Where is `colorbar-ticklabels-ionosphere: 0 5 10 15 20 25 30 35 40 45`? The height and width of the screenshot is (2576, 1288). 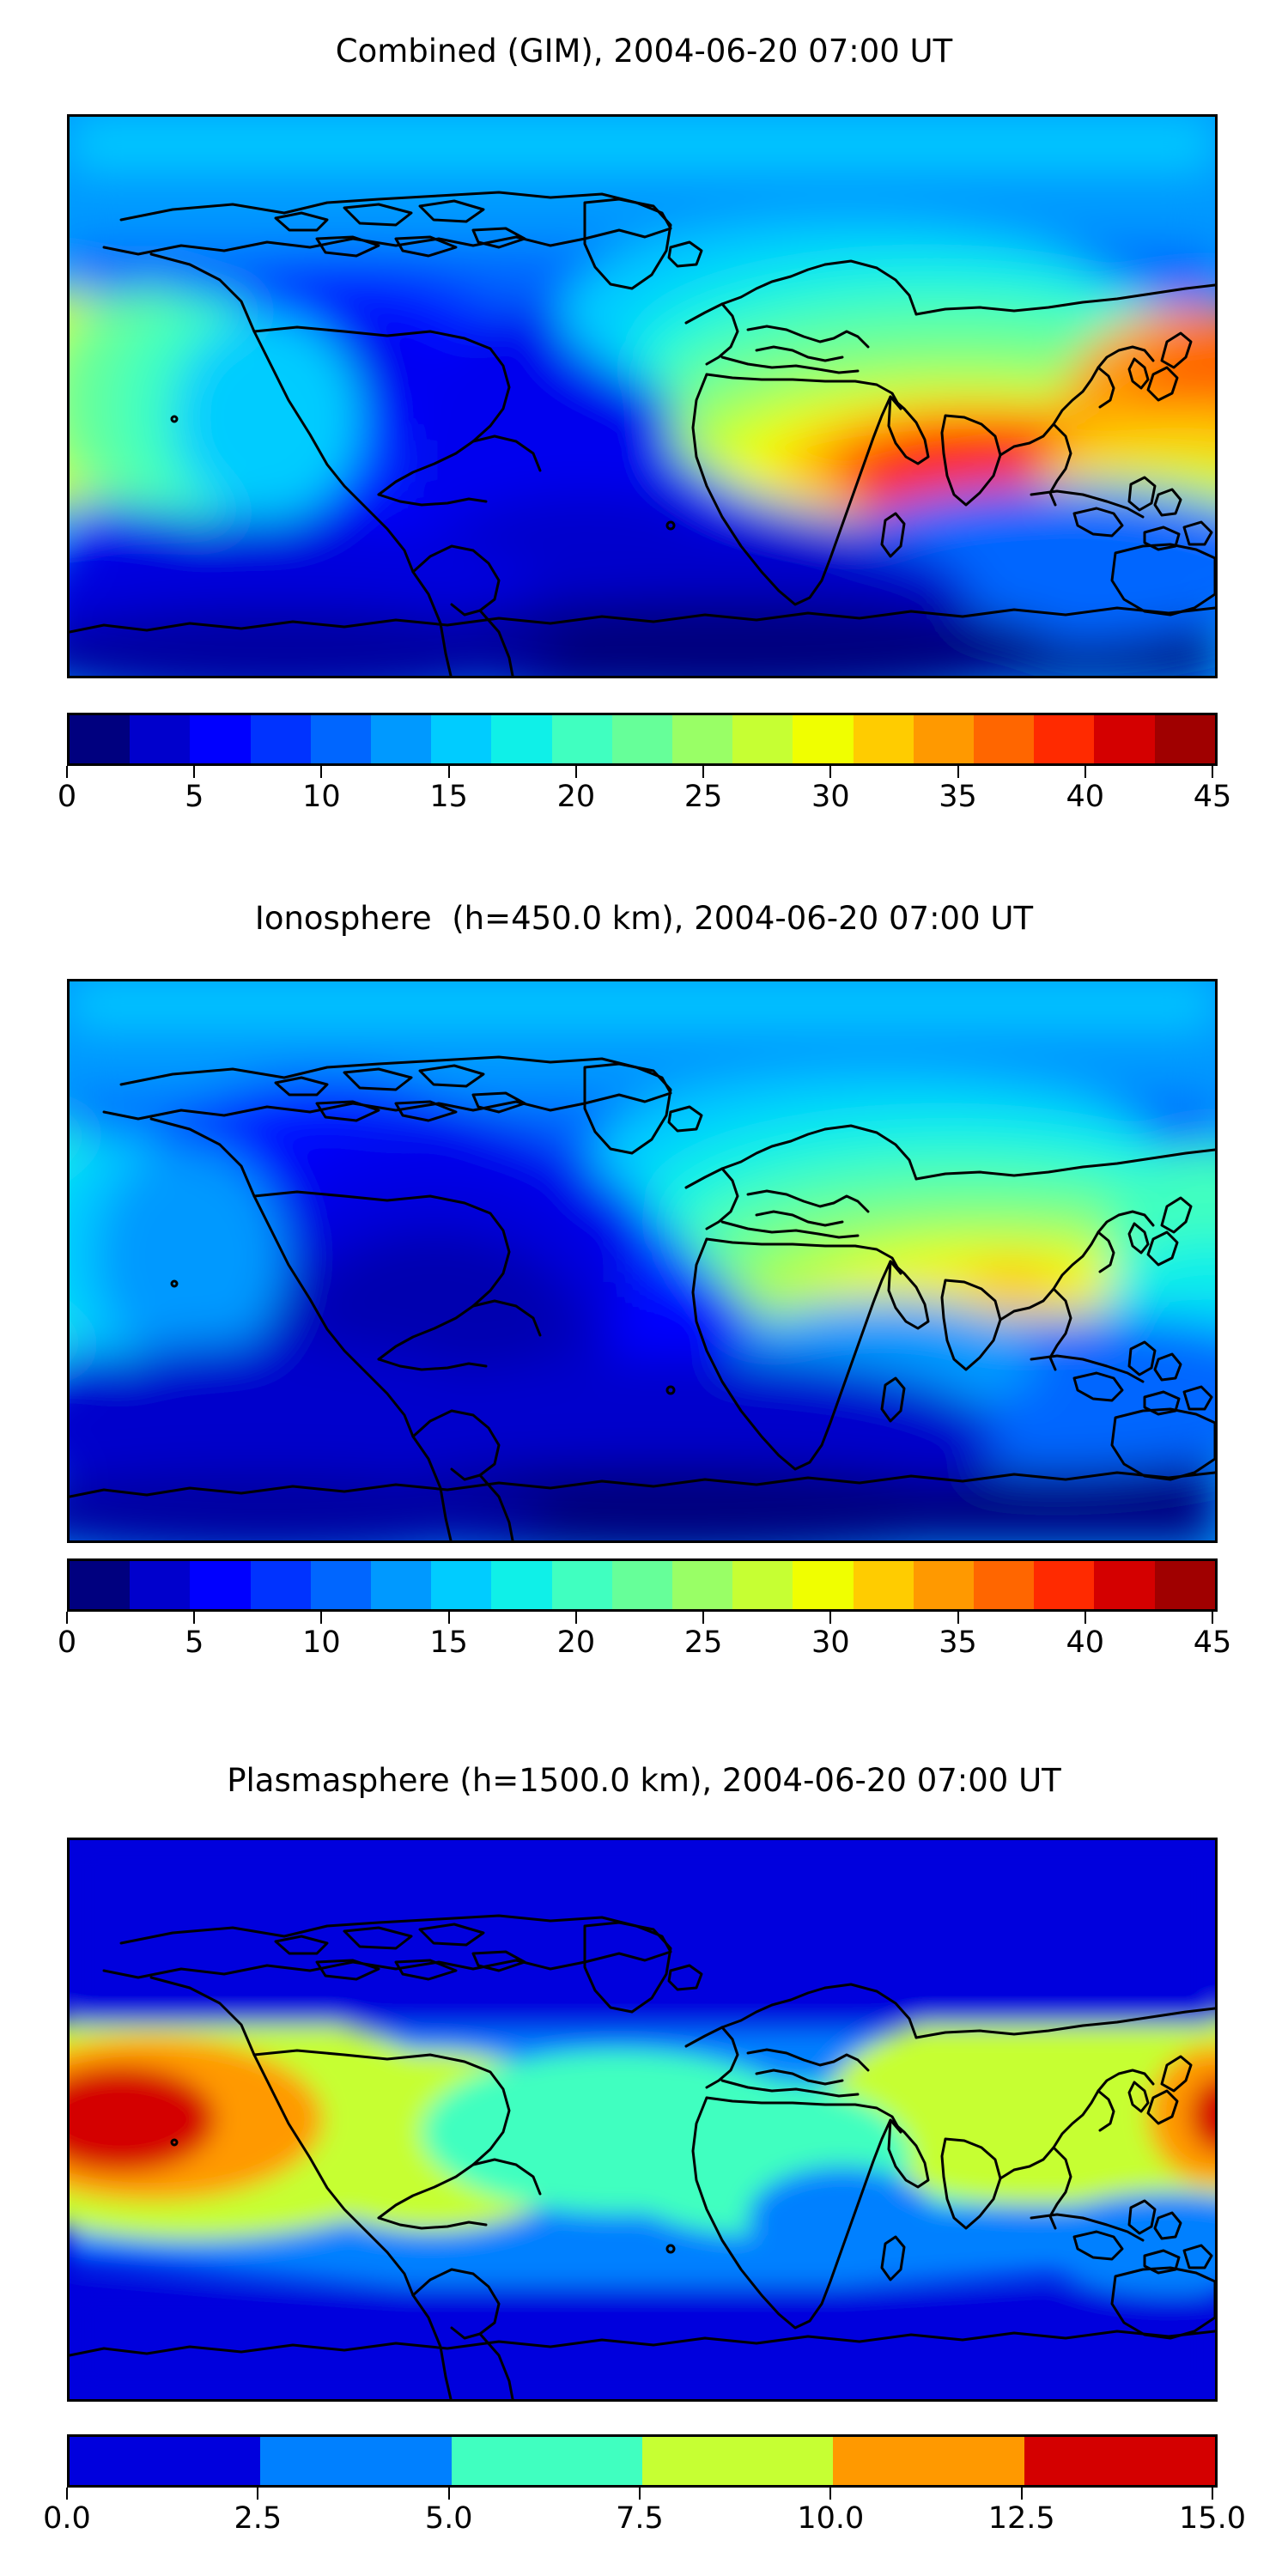 colorbar-ticklabels-ionosphere: 0 5 10 15 20 25 30 35 40 45 is located at coordinates (644, 1644).